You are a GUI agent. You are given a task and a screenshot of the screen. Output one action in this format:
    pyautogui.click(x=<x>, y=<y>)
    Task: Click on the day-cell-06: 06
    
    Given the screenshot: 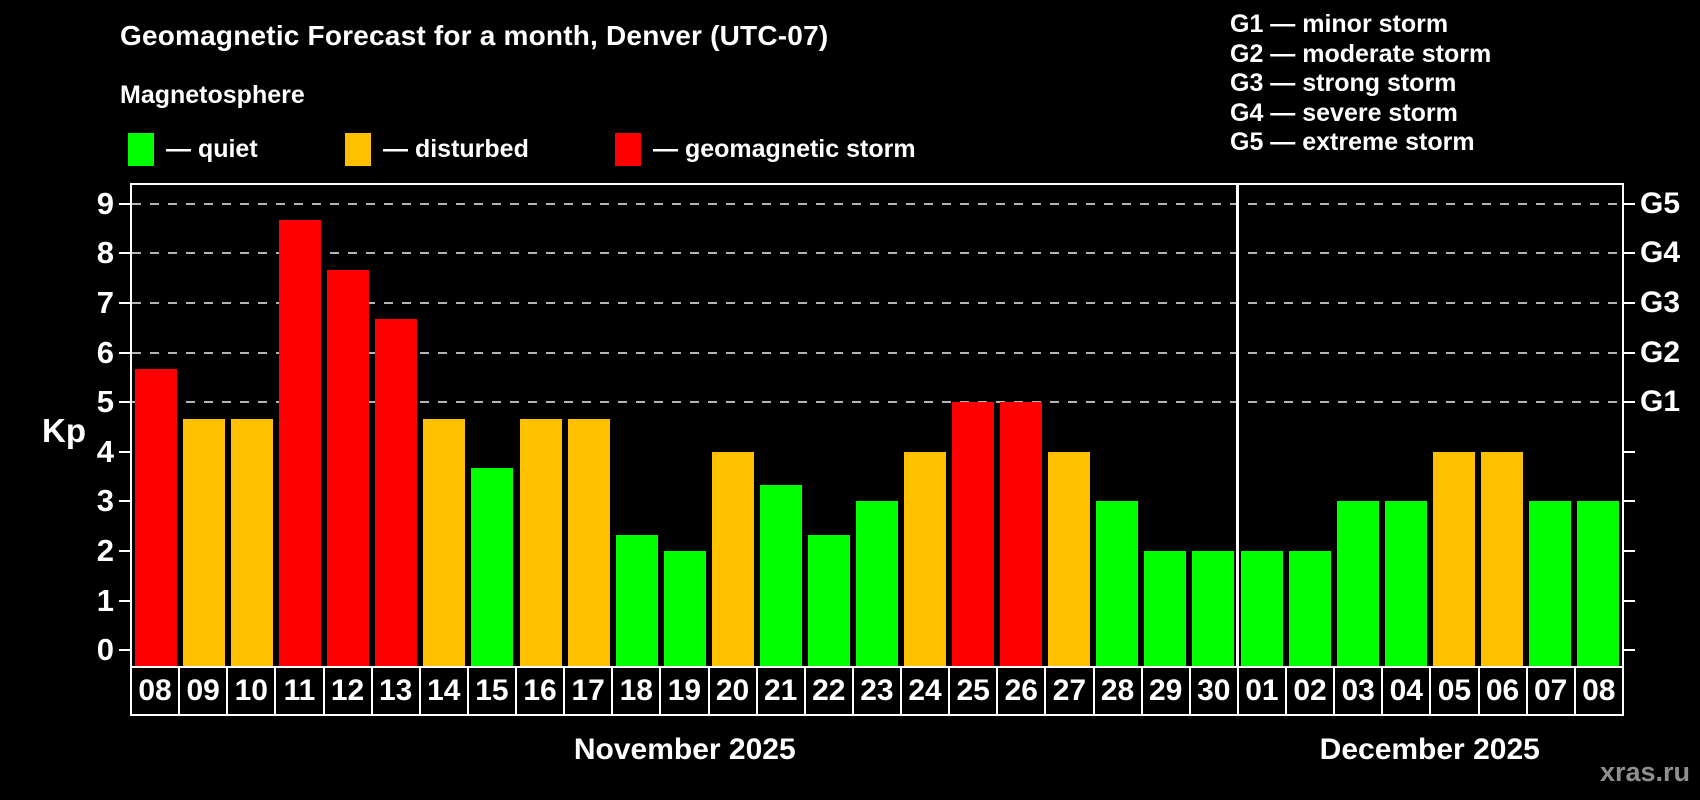 What is the action you would take?
    pyautogui.click(x=1504, y=691)
    